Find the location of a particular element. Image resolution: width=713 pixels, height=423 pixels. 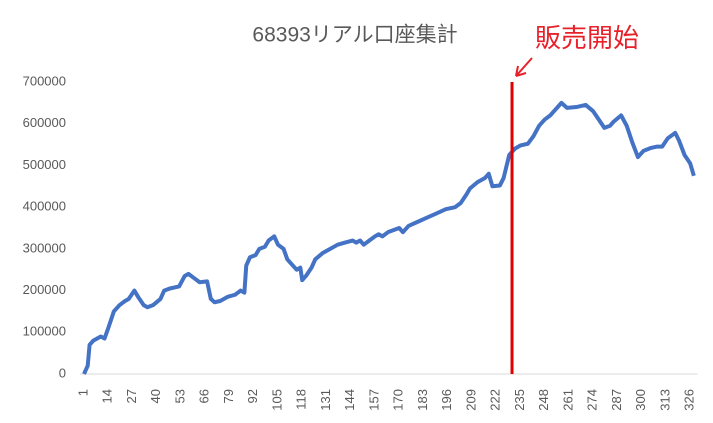

y-tick-label: 700000 is located at coordinates (44, 80).